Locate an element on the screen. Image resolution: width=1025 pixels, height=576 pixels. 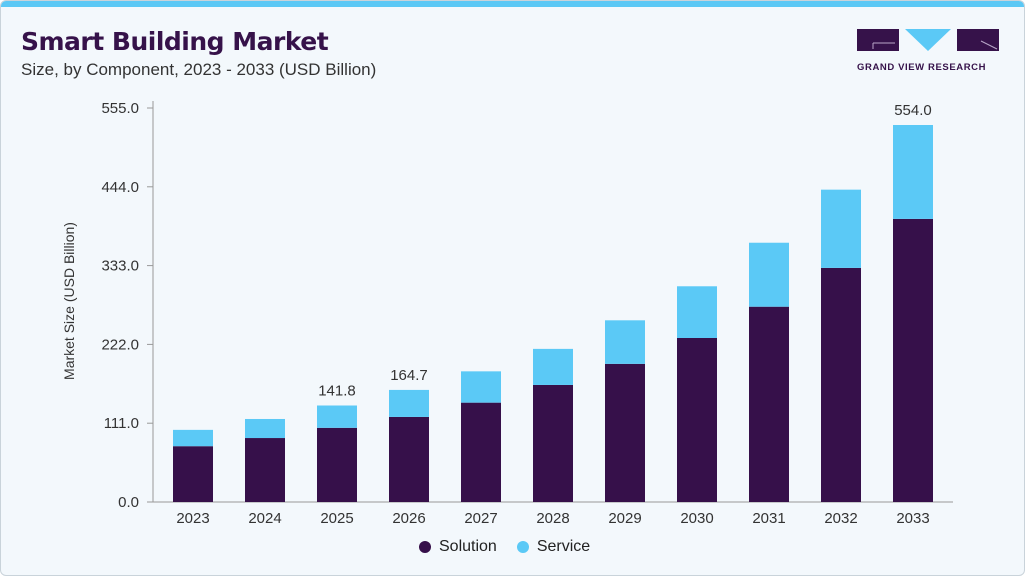
data-label-2026: 164.7 is located at coordinates (409, 375).